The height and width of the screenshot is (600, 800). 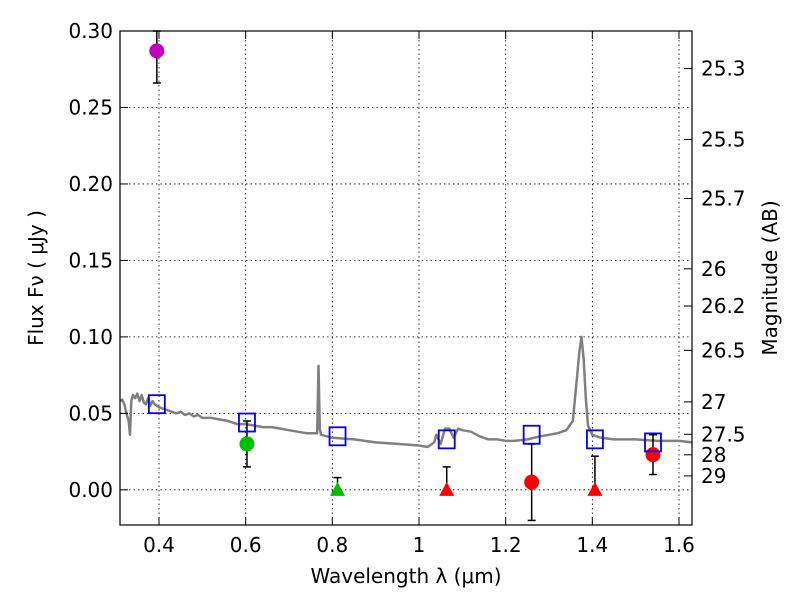 What do you see at coordinates (713, 455) in the screenshot?
I see `y2-tick-label: 28` at bounding box center [713, 455].